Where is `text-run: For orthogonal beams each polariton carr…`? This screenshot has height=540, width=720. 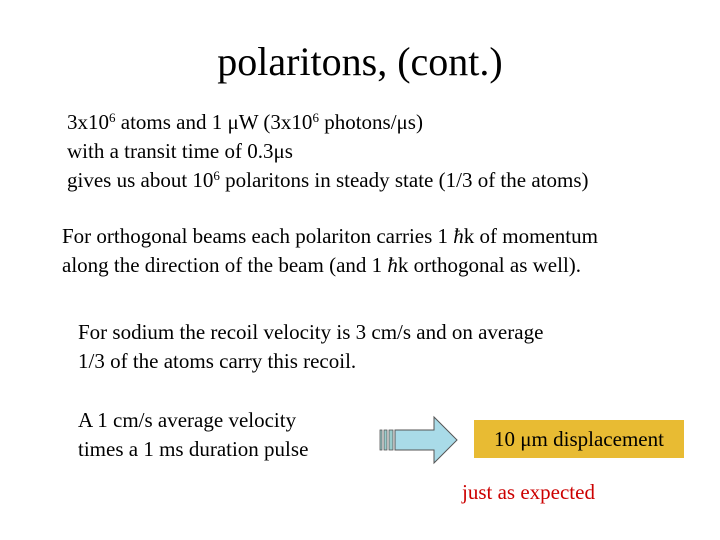 text-run: For orthogonal beams each polariton carr… is located at coordinates (258, 236).